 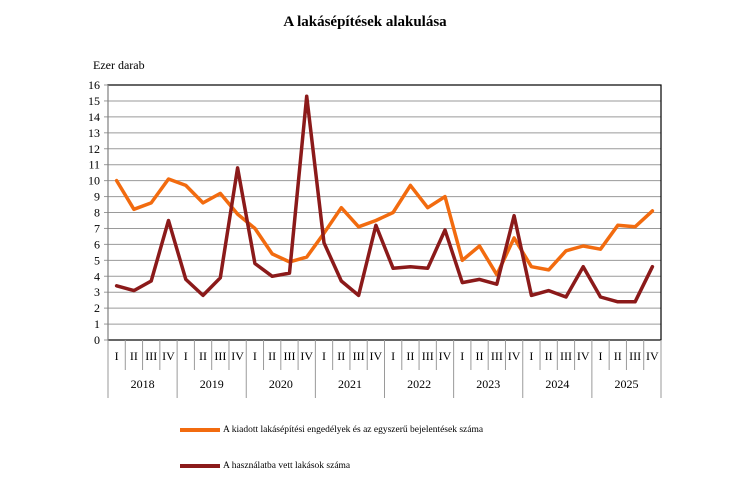 What do you see at coordinates (212, 384) in the screenshot?
I see `x-tick-year: 2019` at bounding box center [212, 384].